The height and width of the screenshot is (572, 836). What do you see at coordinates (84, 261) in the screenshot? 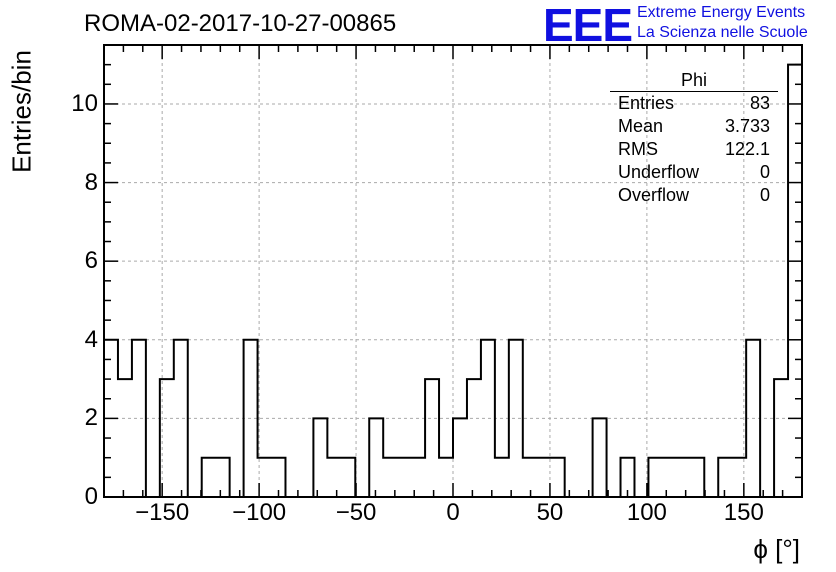
I see `y-tick-label: 6` at bounding box center [84, 261].